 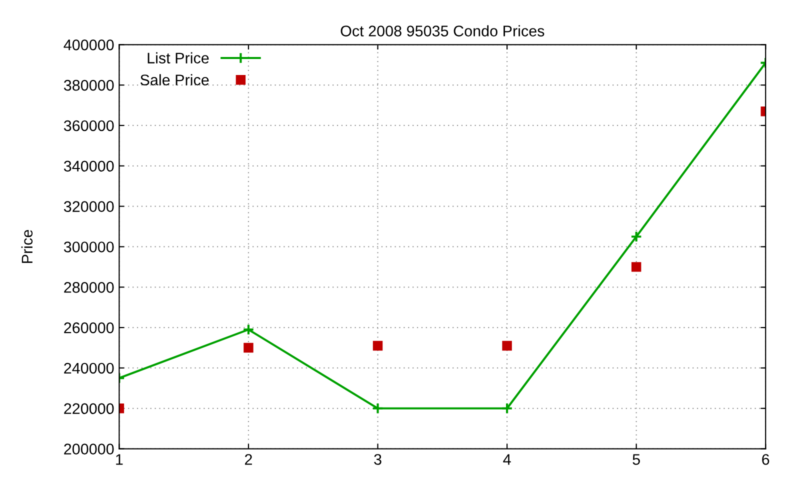 I want to click on y-tick-label: 320000, so click(x=89, y=206).